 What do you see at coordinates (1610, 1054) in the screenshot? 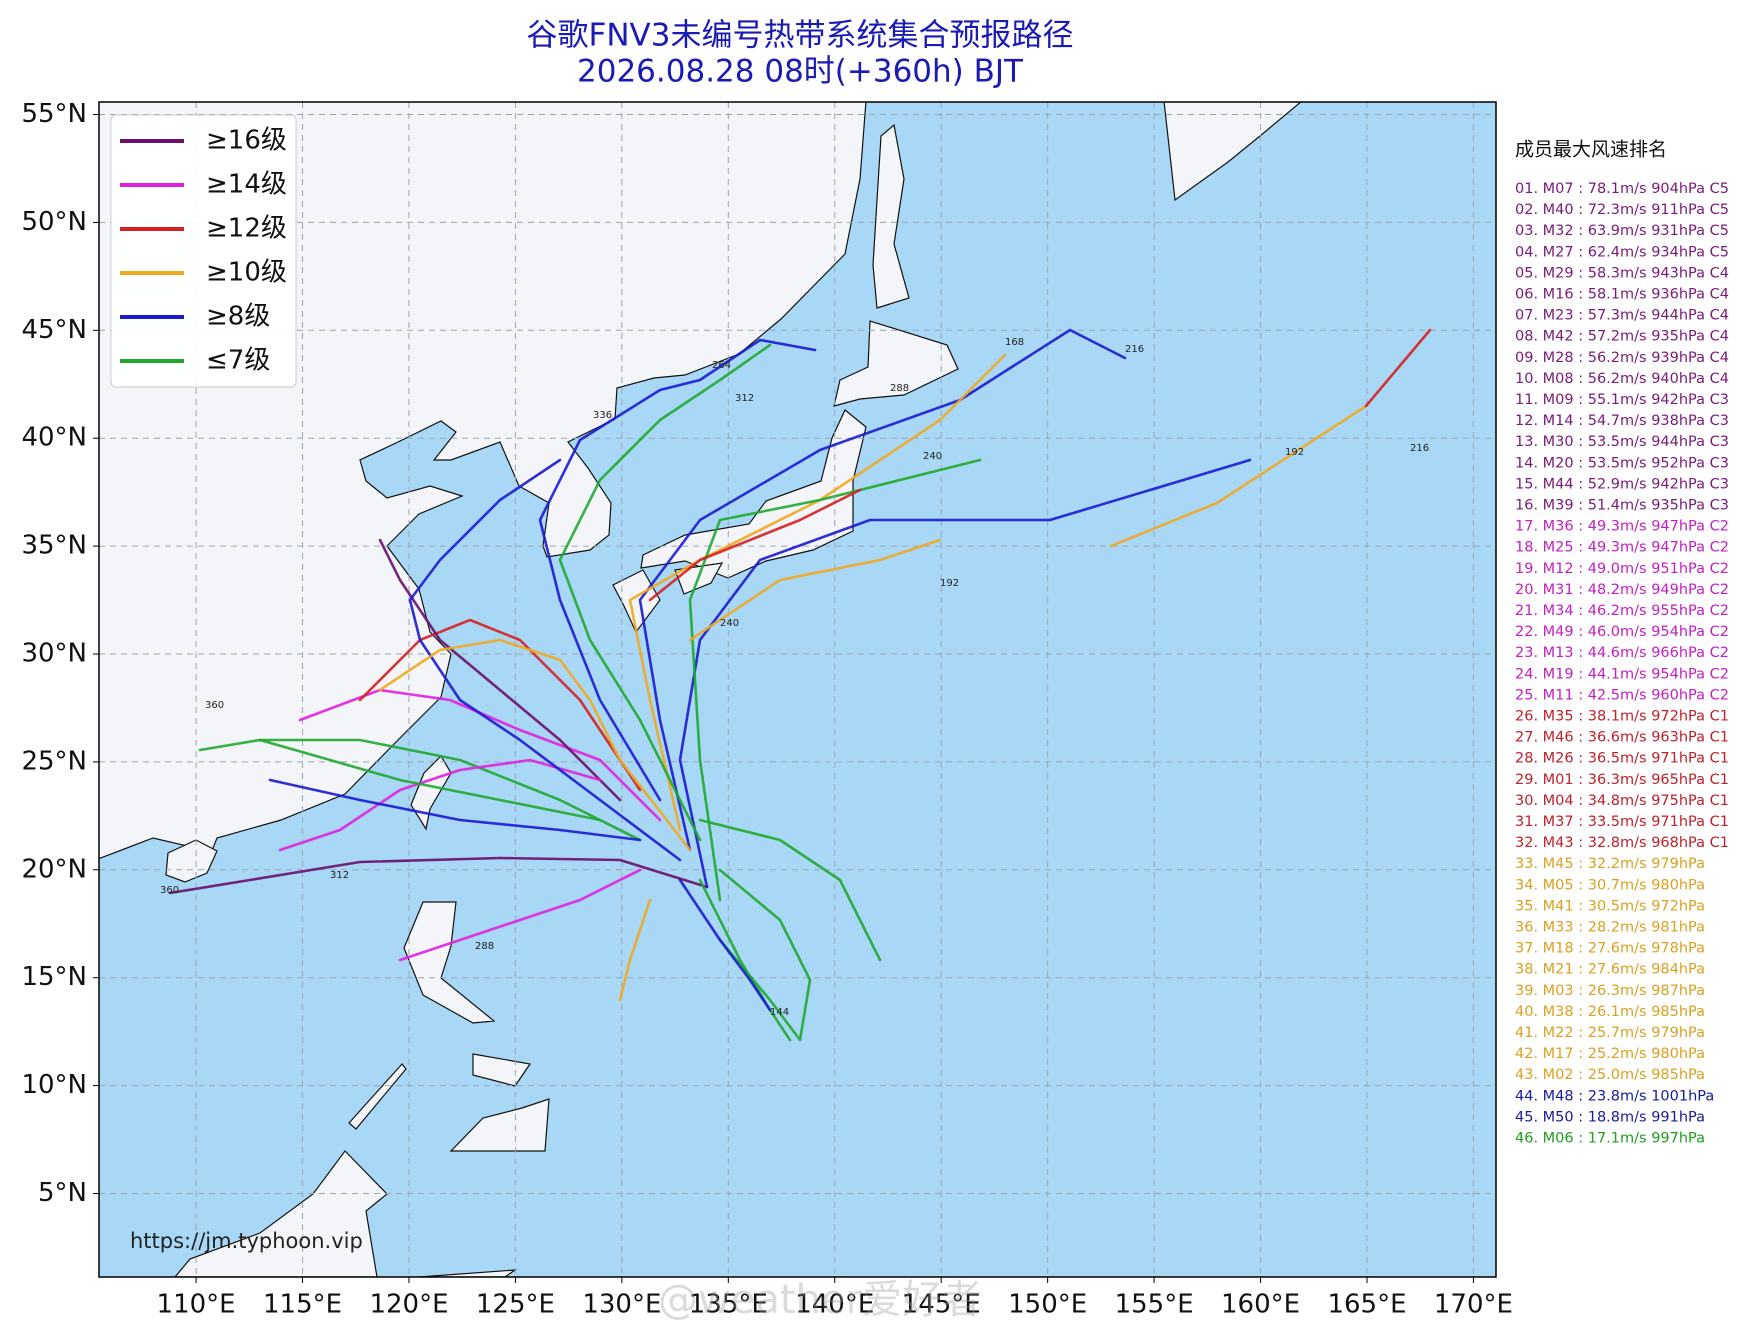
I see `ranking-item: 42. M17 : 25.2m/s 980hPa` at bounding box center [1610, 1054].